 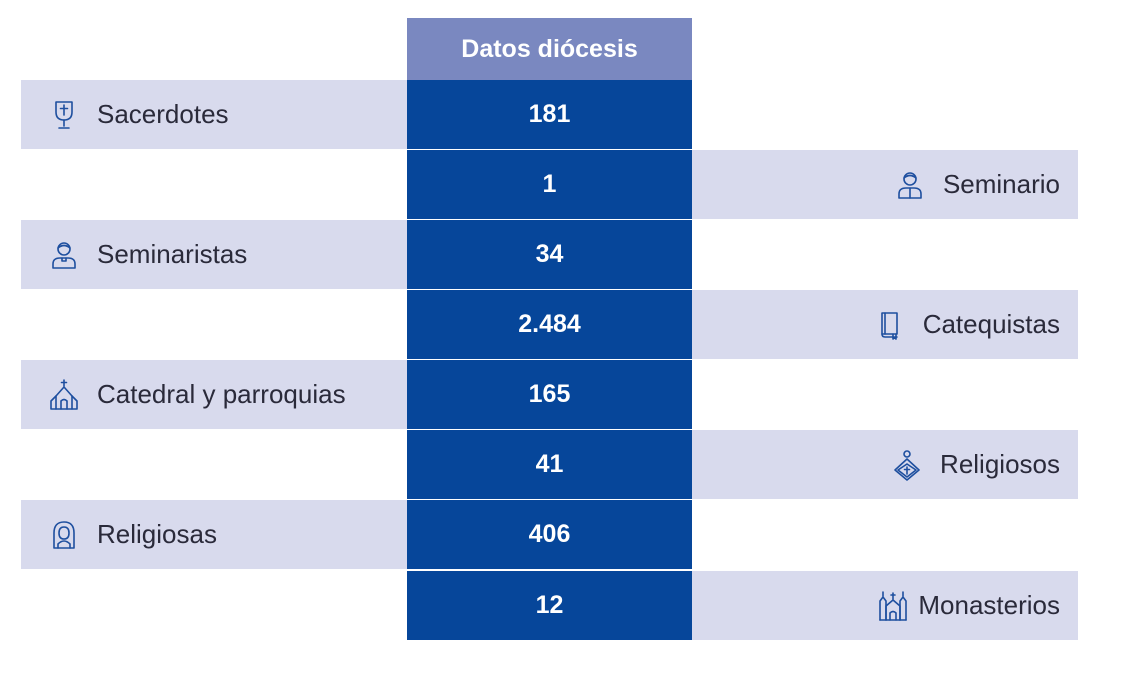 I want to click on book-icon, so click(x=890, y=325).